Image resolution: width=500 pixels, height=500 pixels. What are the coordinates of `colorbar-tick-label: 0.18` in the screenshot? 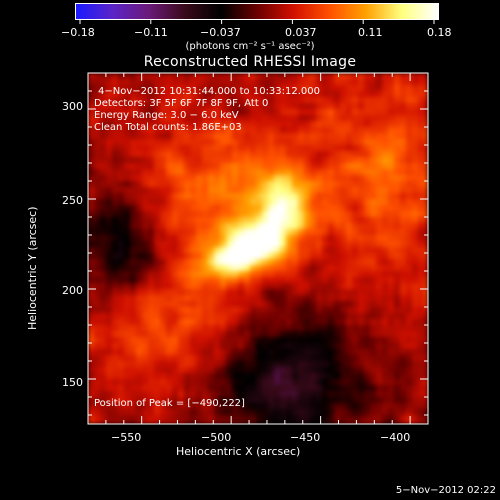 It's located at (439, 32).